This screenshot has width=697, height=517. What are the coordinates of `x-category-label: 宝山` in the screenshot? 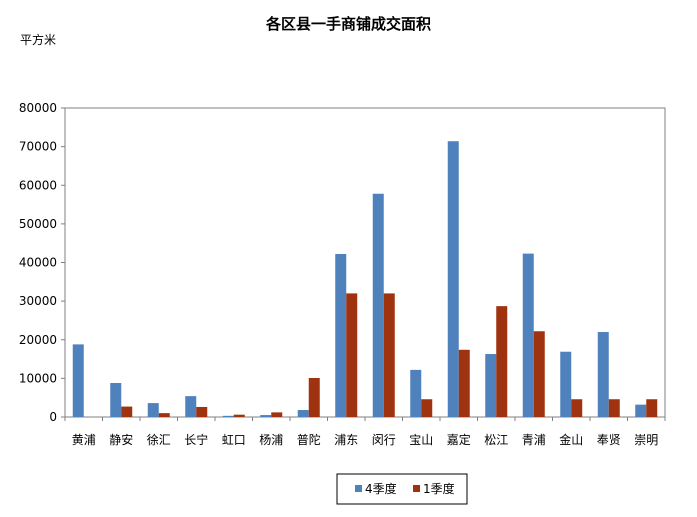 It's located at (421, 440).